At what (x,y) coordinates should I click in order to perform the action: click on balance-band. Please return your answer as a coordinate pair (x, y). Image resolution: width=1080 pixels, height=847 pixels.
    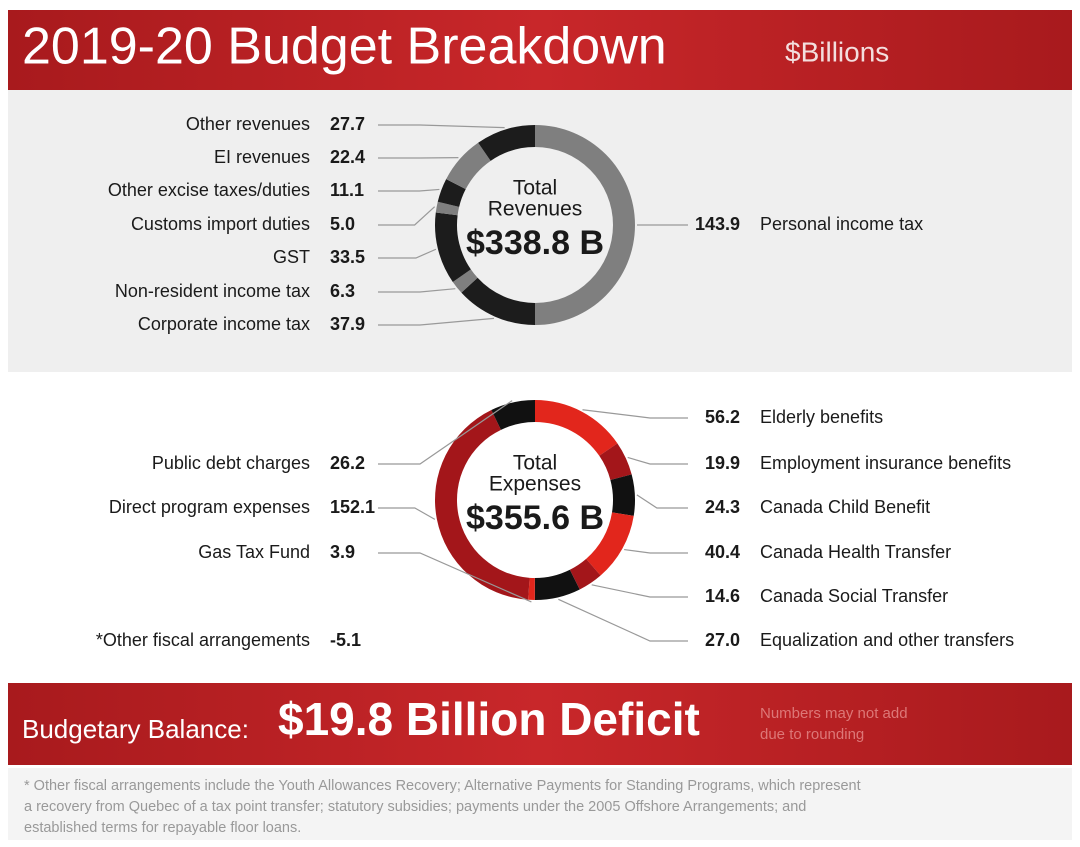
    Looking at the image, I should click on (540, 724).